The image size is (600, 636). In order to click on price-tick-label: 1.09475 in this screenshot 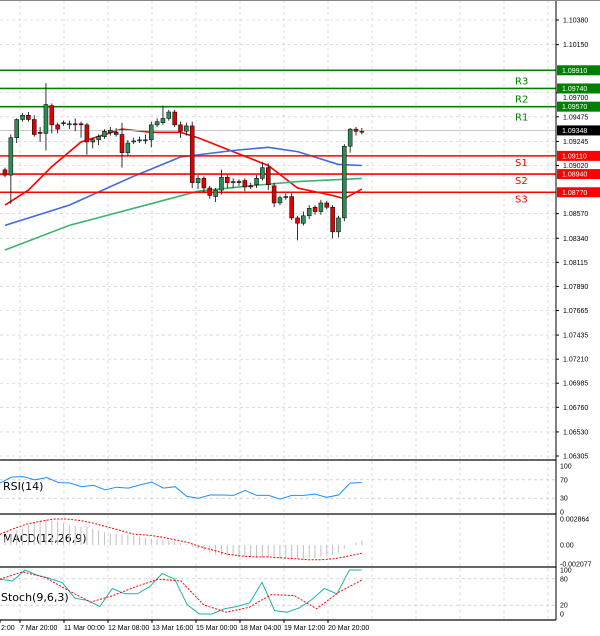, I will do `click(575, 117)`.